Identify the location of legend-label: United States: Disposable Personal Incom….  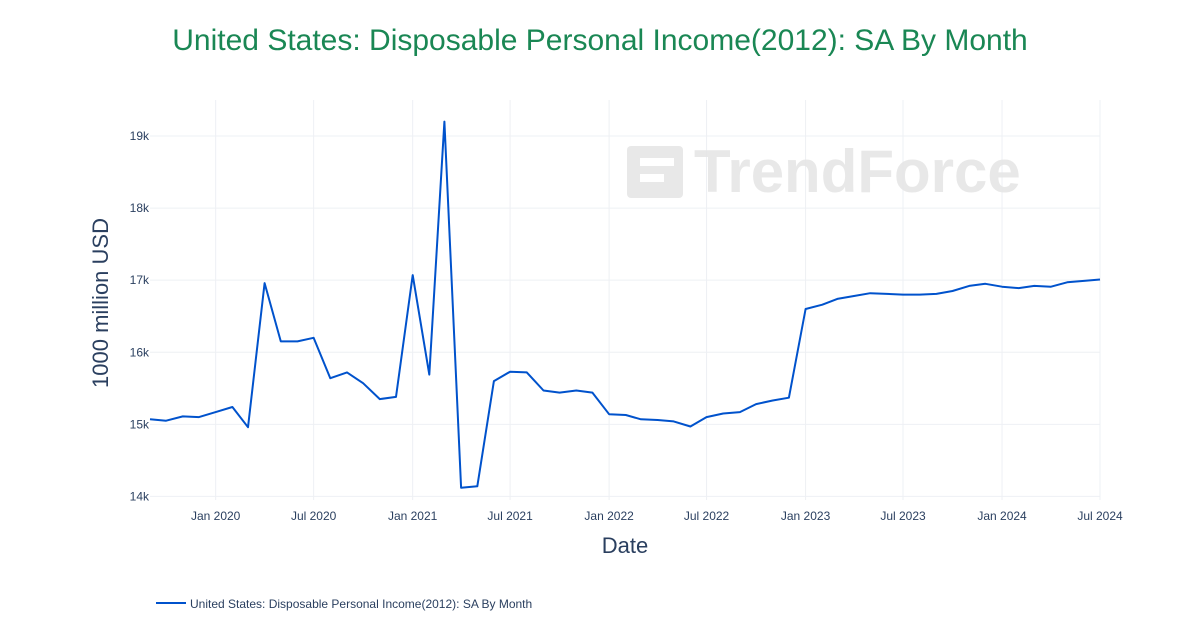
(361, 604).